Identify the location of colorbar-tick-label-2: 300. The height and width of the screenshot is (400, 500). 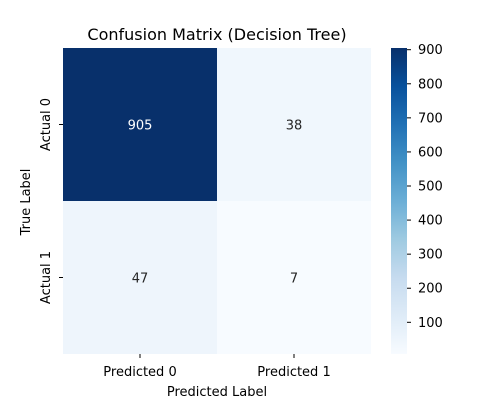
(430, 255).